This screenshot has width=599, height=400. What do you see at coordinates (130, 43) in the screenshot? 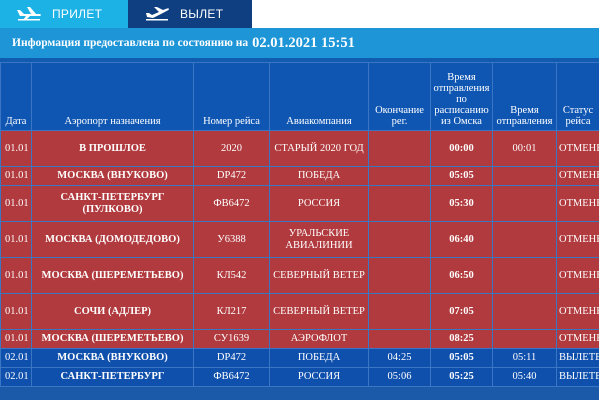
I see `info-text: Информация предоставлена по состоянию на` at bounding box center [130, 43].